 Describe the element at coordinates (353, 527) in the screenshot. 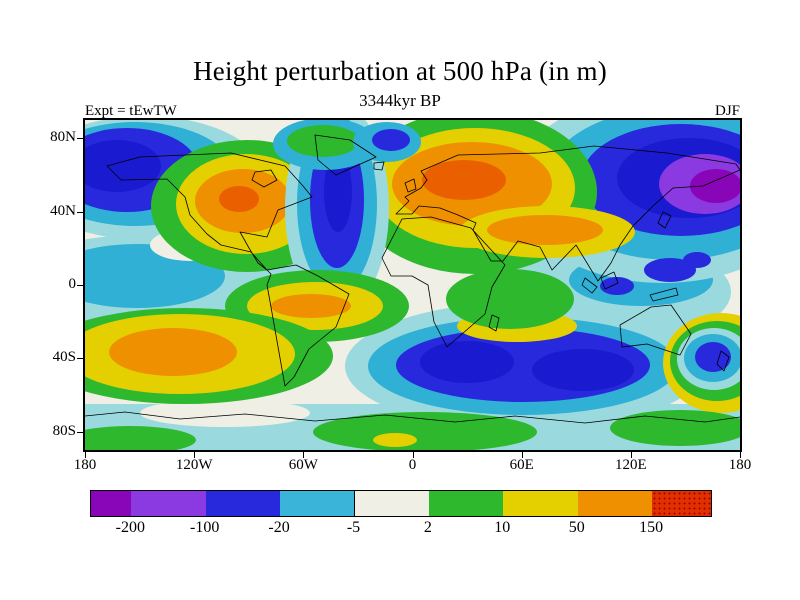

I see `colorbar-label: -5` at that location.